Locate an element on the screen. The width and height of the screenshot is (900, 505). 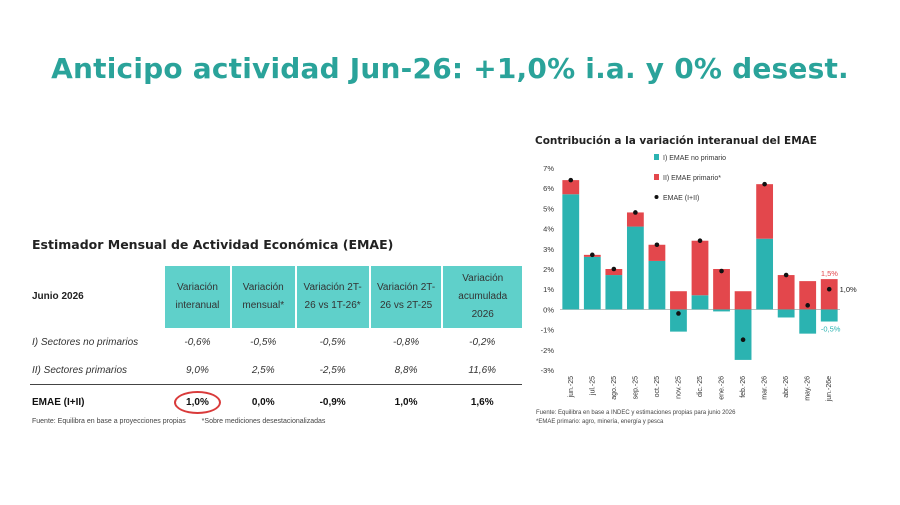
table-cell: -0,2% is located at coordinates (482, 342).